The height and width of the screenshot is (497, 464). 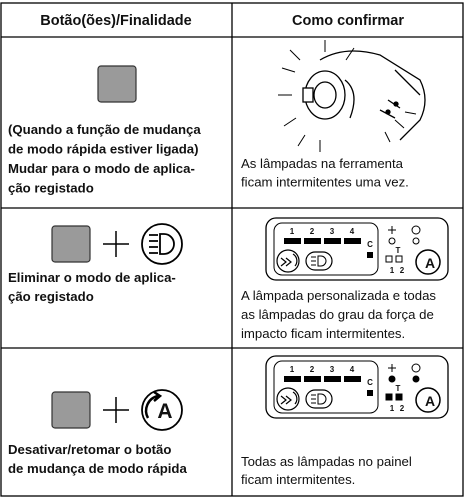 What do you see at coordinates (352, 96) in the screenshot?
I see `tool-illustration` at bounding box center [352, 96].